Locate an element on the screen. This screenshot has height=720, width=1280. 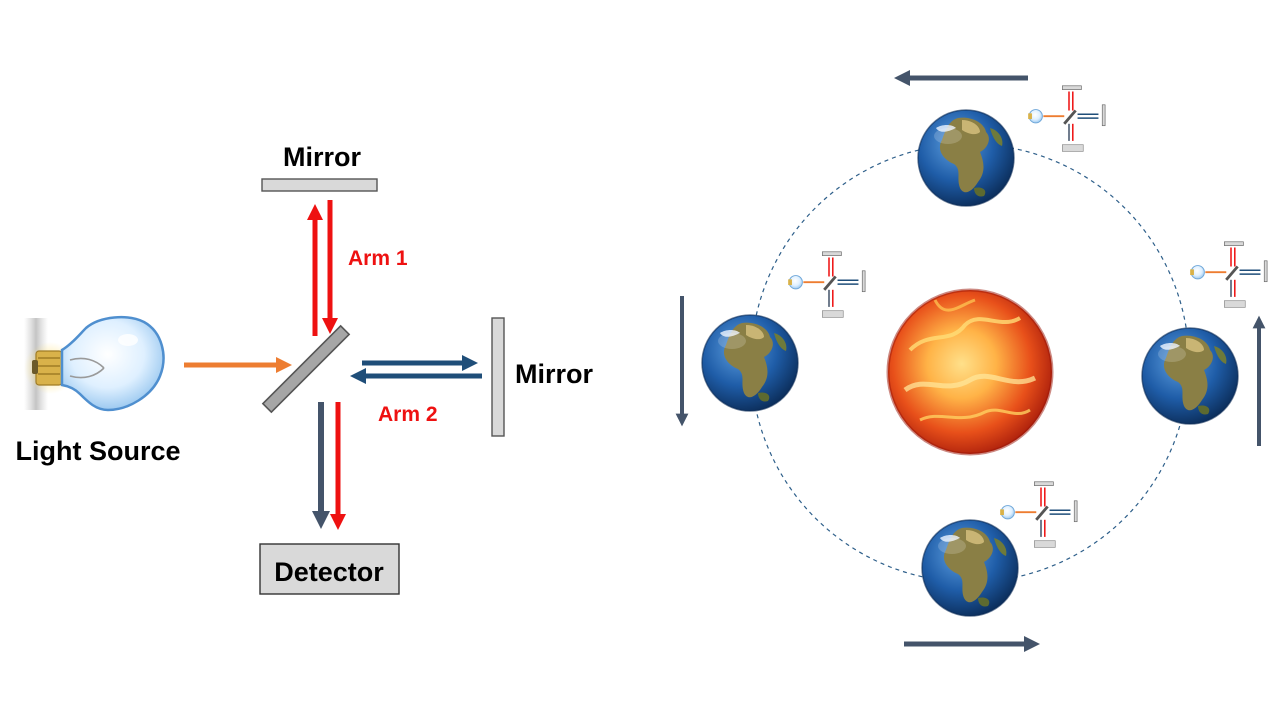
interferometer-icon-left is located at coordinates (826, 284).